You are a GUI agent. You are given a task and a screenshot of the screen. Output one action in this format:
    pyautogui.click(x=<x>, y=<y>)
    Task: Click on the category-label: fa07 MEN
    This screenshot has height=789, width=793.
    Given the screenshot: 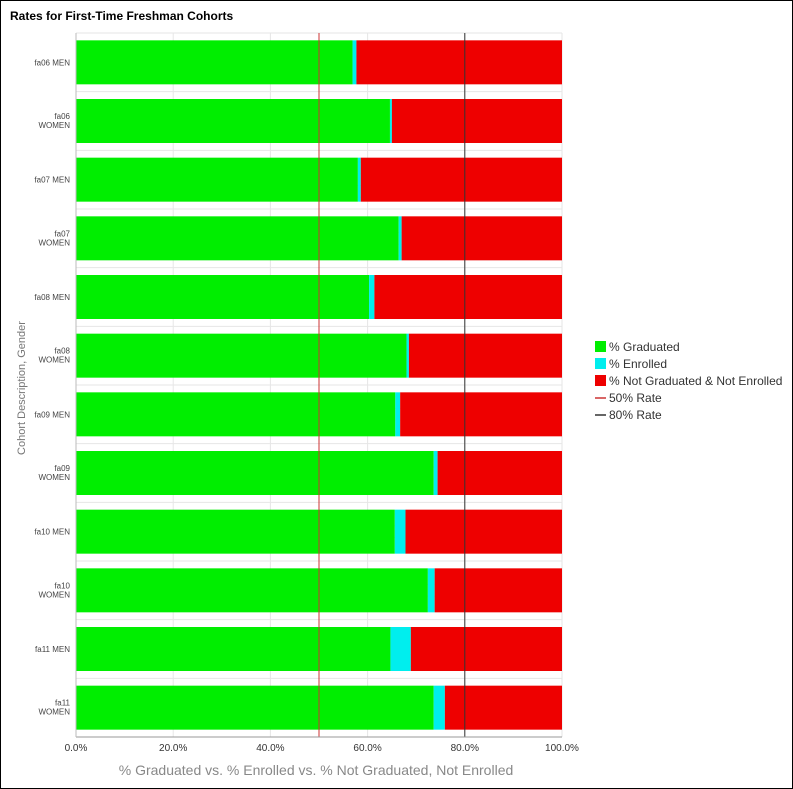 What is the action you would take?
    pyautogui.click(x=52, y=180)
    